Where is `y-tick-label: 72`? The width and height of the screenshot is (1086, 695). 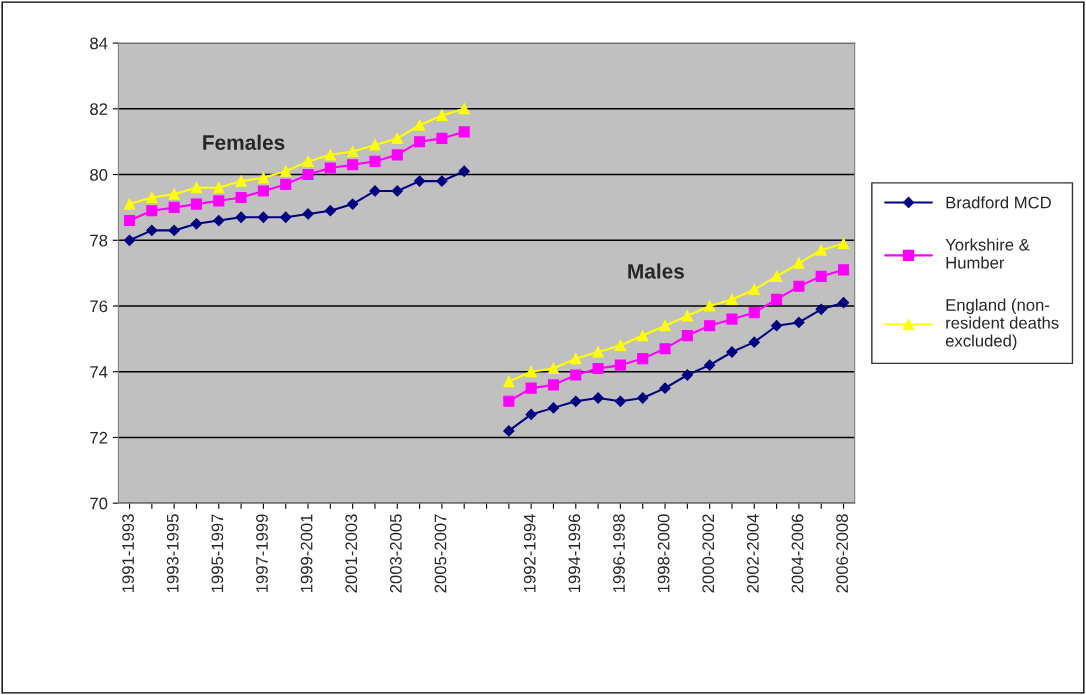
y-tick-label: 72 is located at coordinates (99, 437).